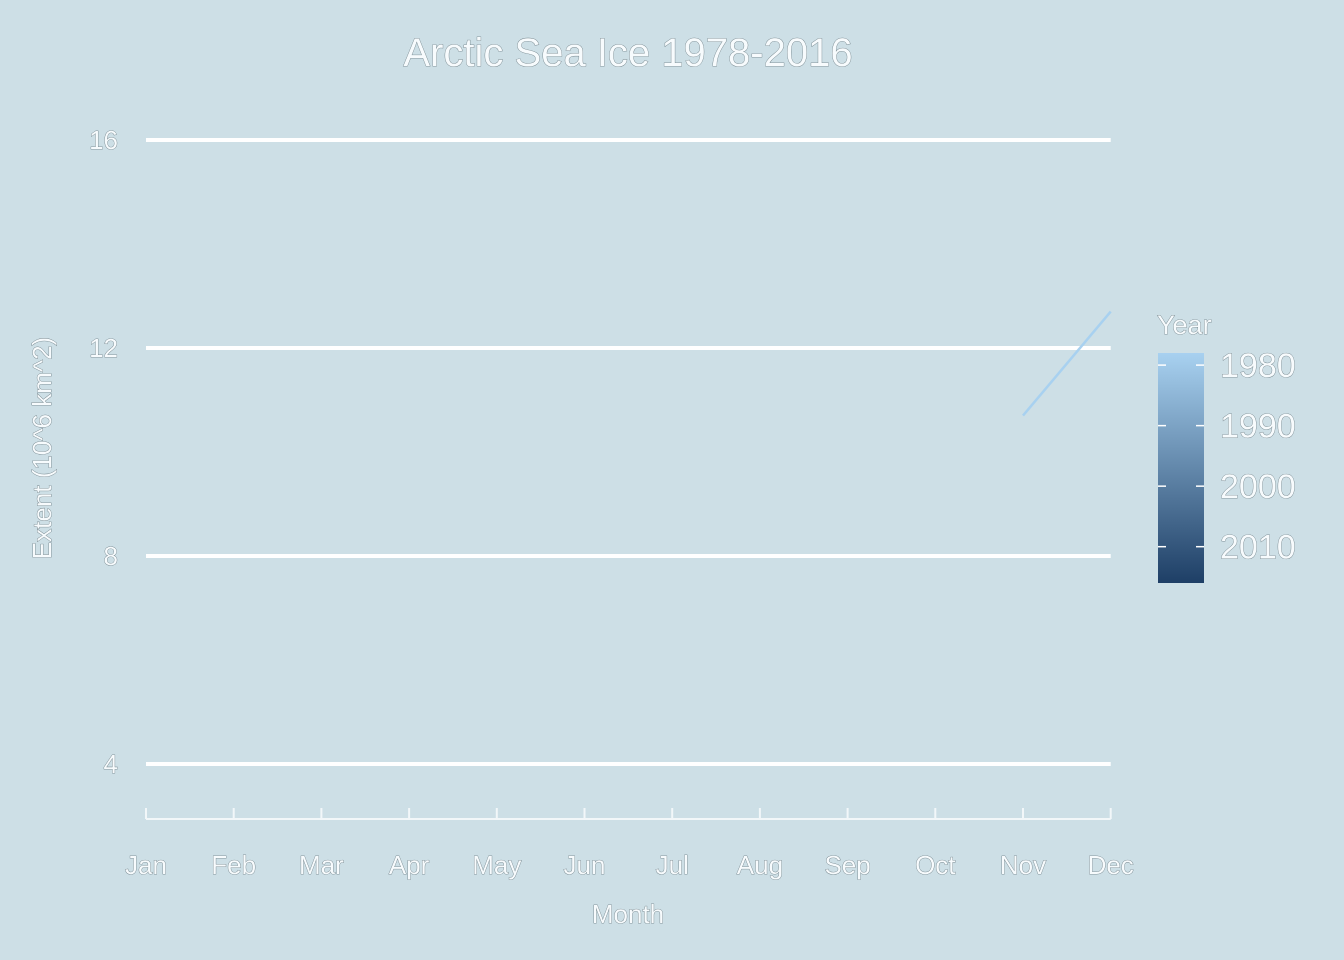  I want to click on x-tick-label-jul: Jul, so click(672, 865).